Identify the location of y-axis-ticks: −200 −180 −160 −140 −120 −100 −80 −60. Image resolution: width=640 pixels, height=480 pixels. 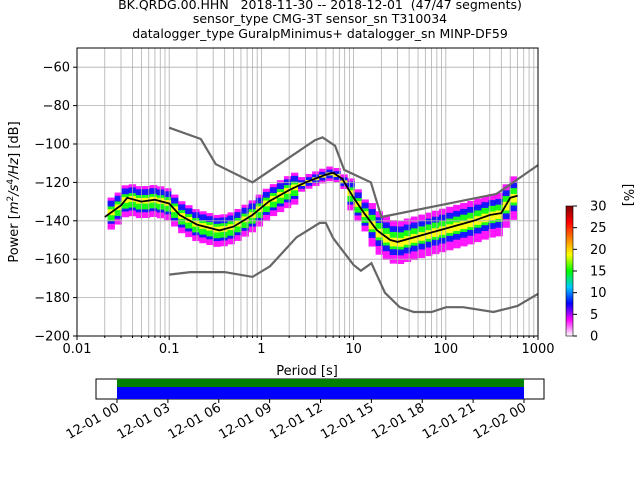
(55, 203).